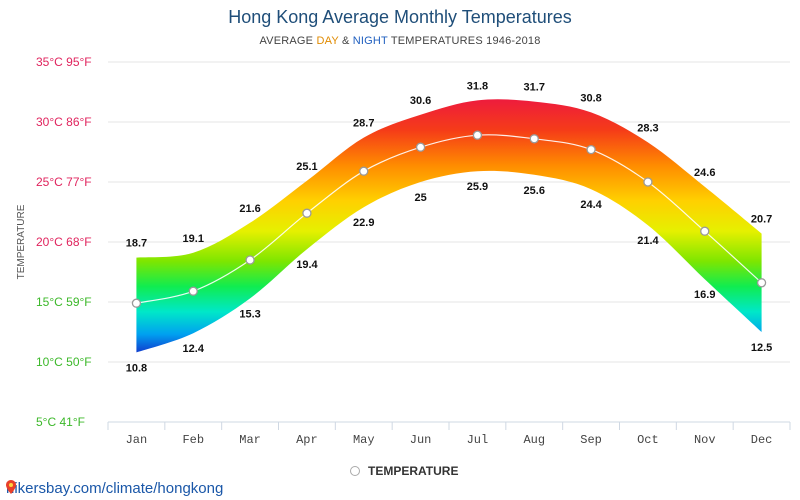  Describe the element at coordinates (64, 242) in the screenshot. I see `y-tick-label: 20°C 68°F` at that location.